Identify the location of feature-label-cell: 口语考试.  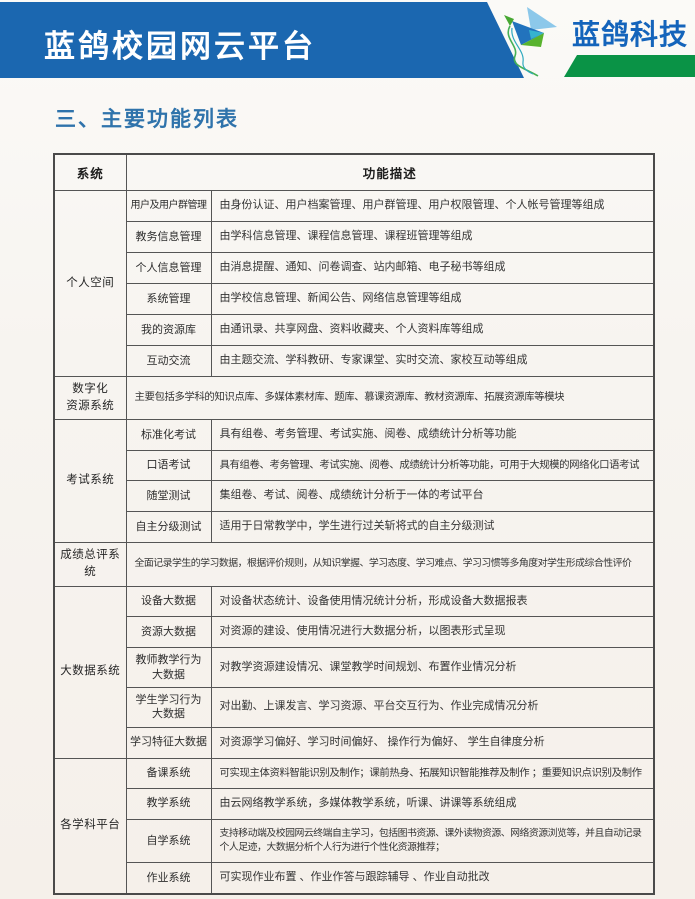
(168, 466).